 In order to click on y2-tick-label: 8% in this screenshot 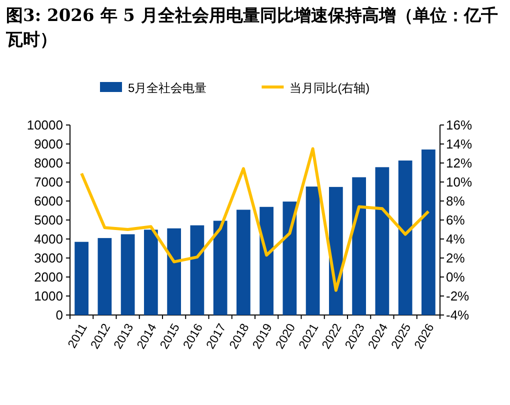, I will do `click(456, 201)`.